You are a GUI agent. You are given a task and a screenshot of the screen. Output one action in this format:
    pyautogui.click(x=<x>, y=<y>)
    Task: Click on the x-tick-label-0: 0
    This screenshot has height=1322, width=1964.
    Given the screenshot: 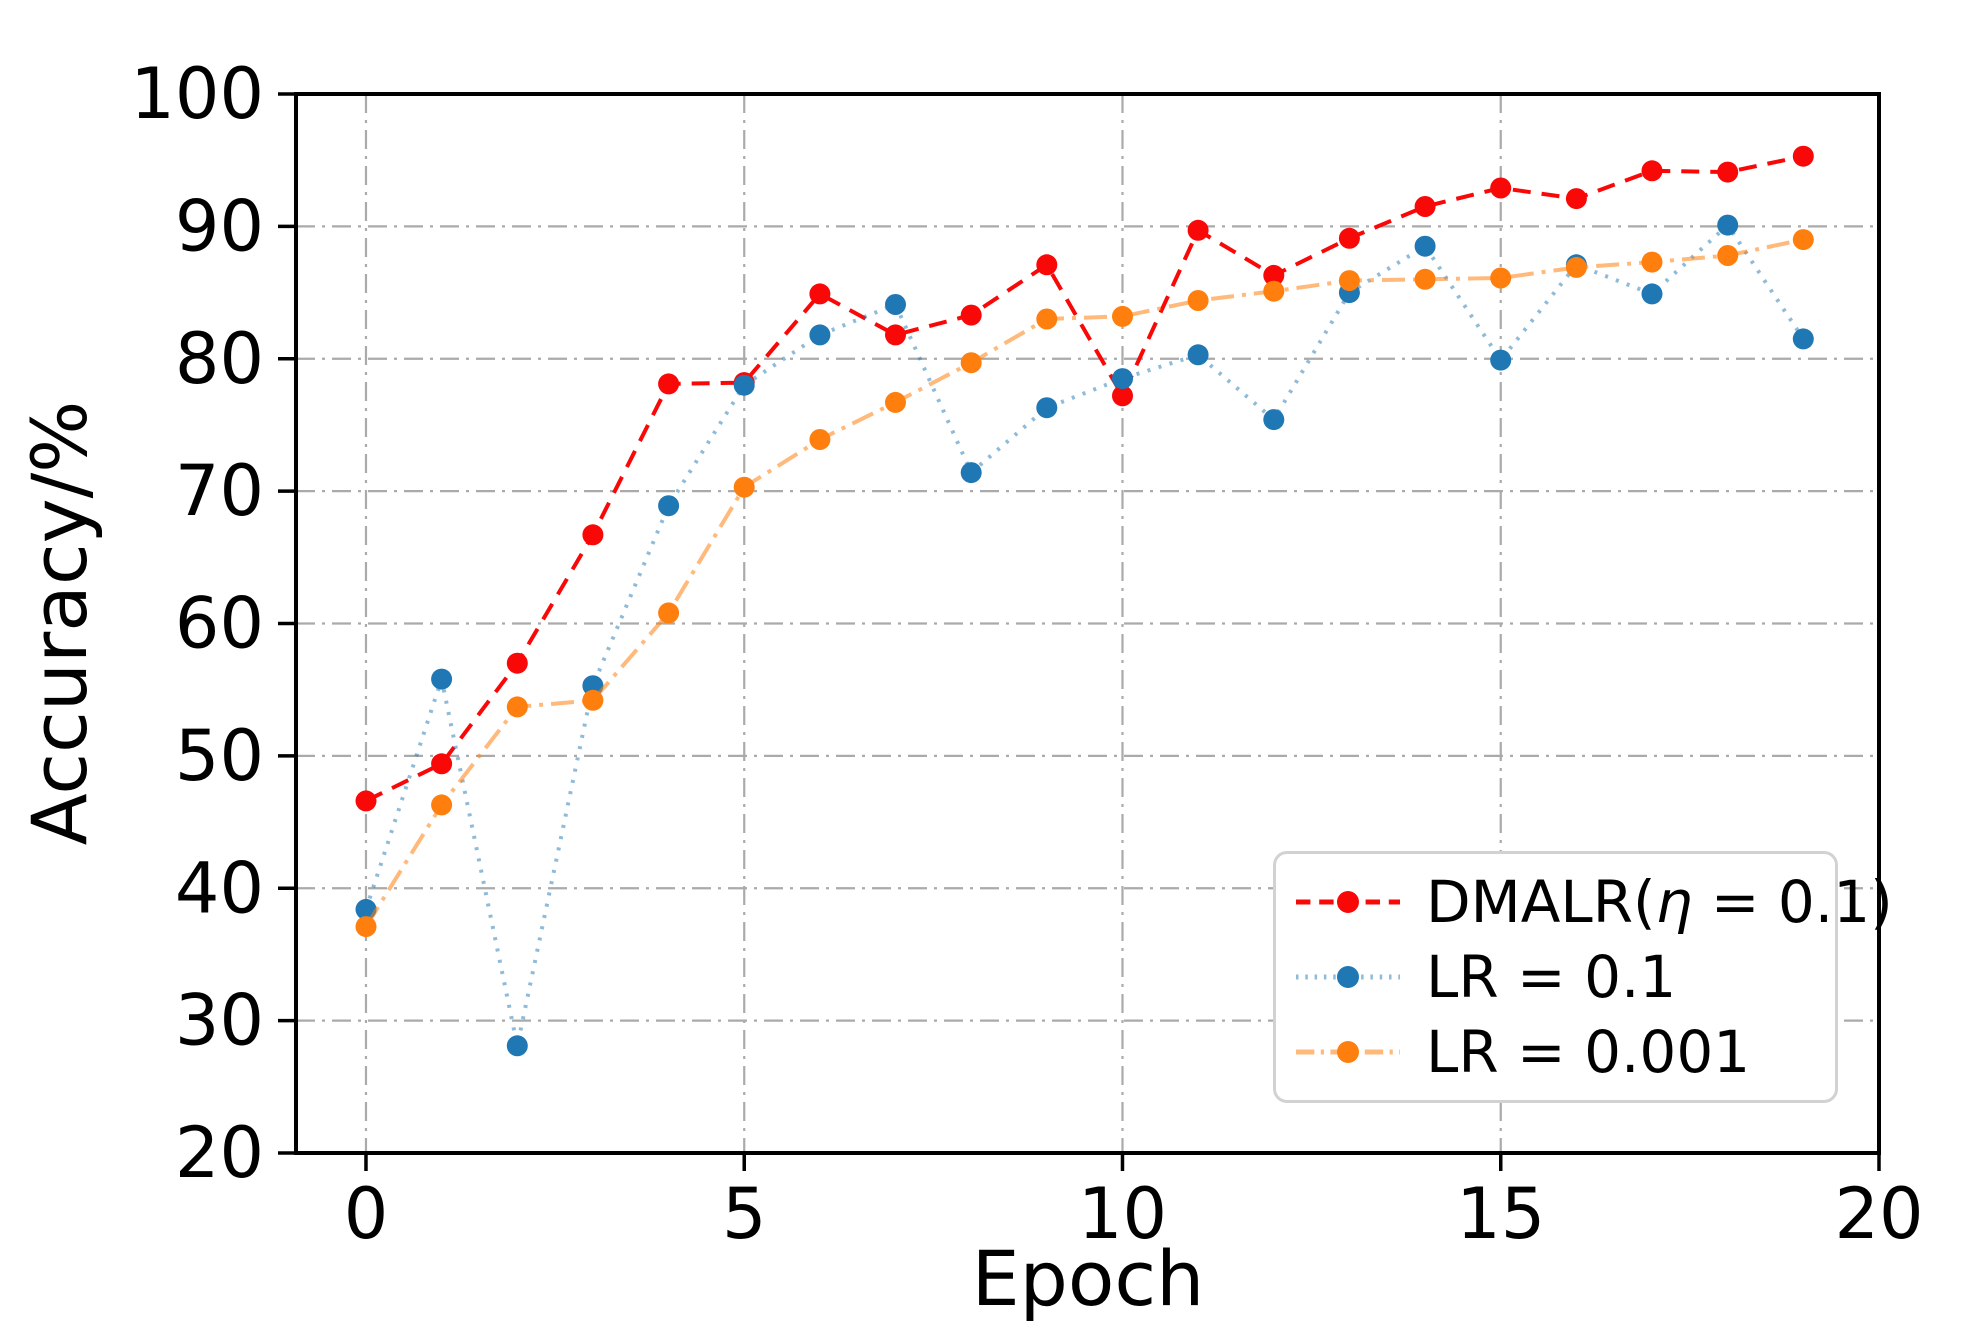 What is the action you would take?
    pyautogui.click(x=366, y=1214)
    